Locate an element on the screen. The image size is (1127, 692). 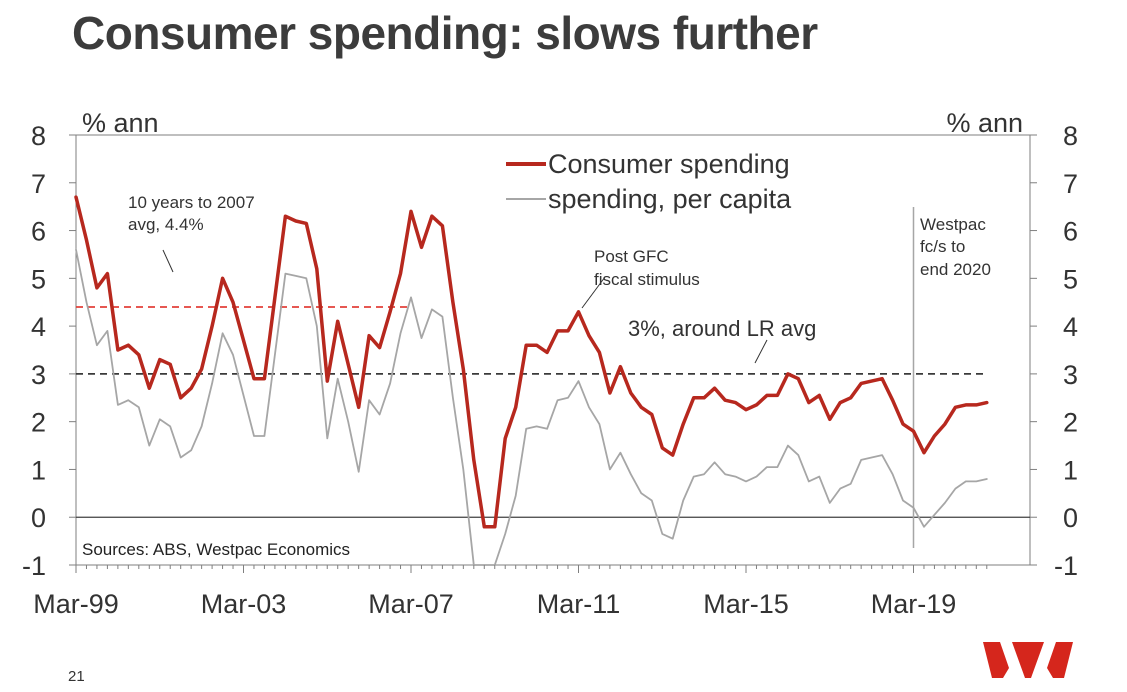
y-tick-label-right: 2 is located at coordinates (1070, 423).